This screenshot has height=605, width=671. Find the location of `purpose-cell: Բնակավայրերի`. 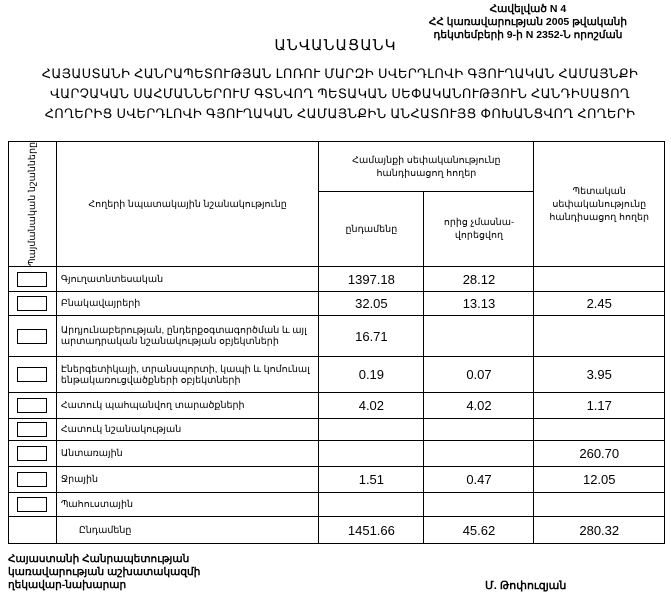

purpose-cell: Բնակավայրերի is located at coordinates (187, 304).